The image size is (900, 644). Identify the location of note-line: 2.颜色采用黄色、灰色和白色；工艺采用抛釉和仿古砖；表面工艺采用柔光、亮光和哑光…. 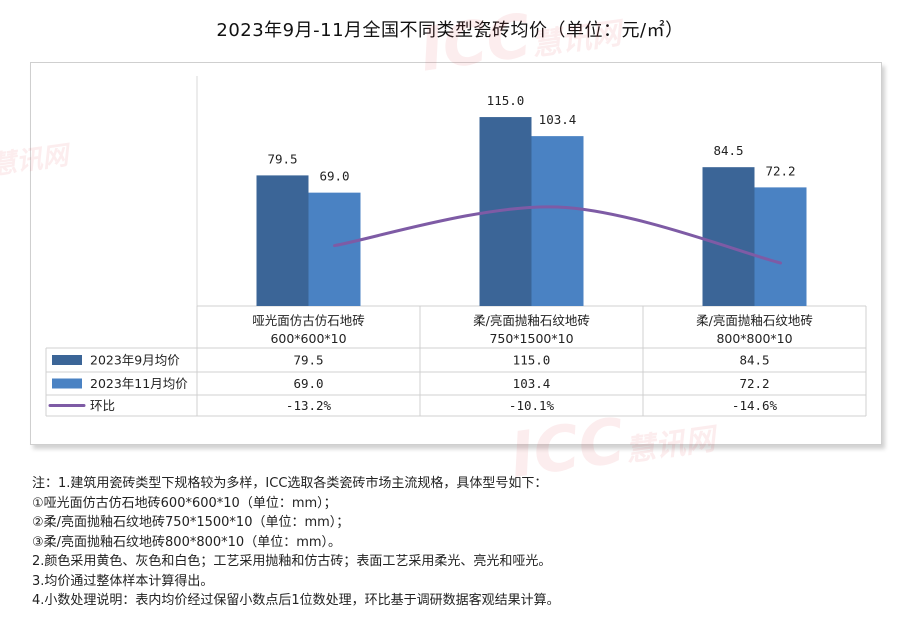
(292, 561).